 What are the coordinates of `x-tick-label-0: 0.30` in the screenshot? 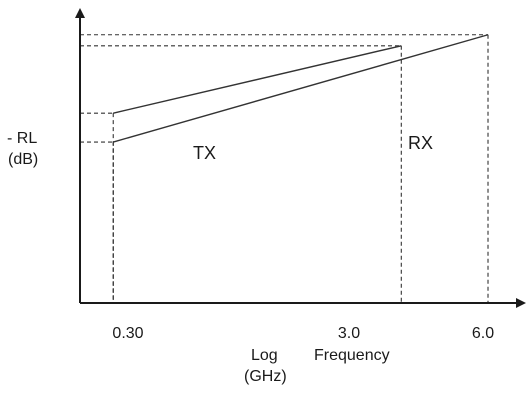 It's located at (127, 333).